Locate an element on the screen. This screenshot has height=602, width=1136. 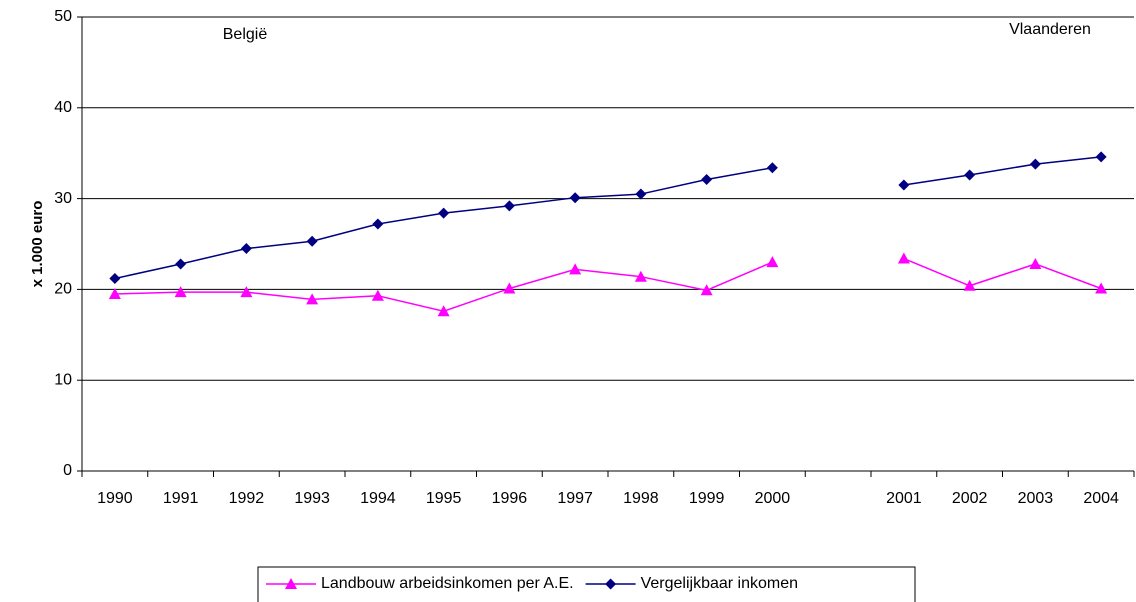
y-tick-label: 10 is located at coordinates (63, 379).